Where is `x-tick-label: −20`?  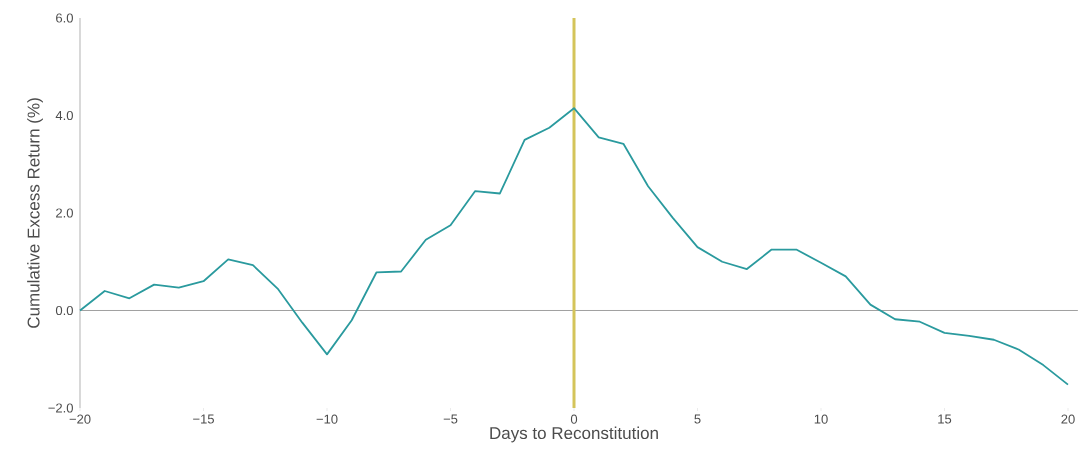 x-tick-label: −20 is located at coordinates (80, 419).